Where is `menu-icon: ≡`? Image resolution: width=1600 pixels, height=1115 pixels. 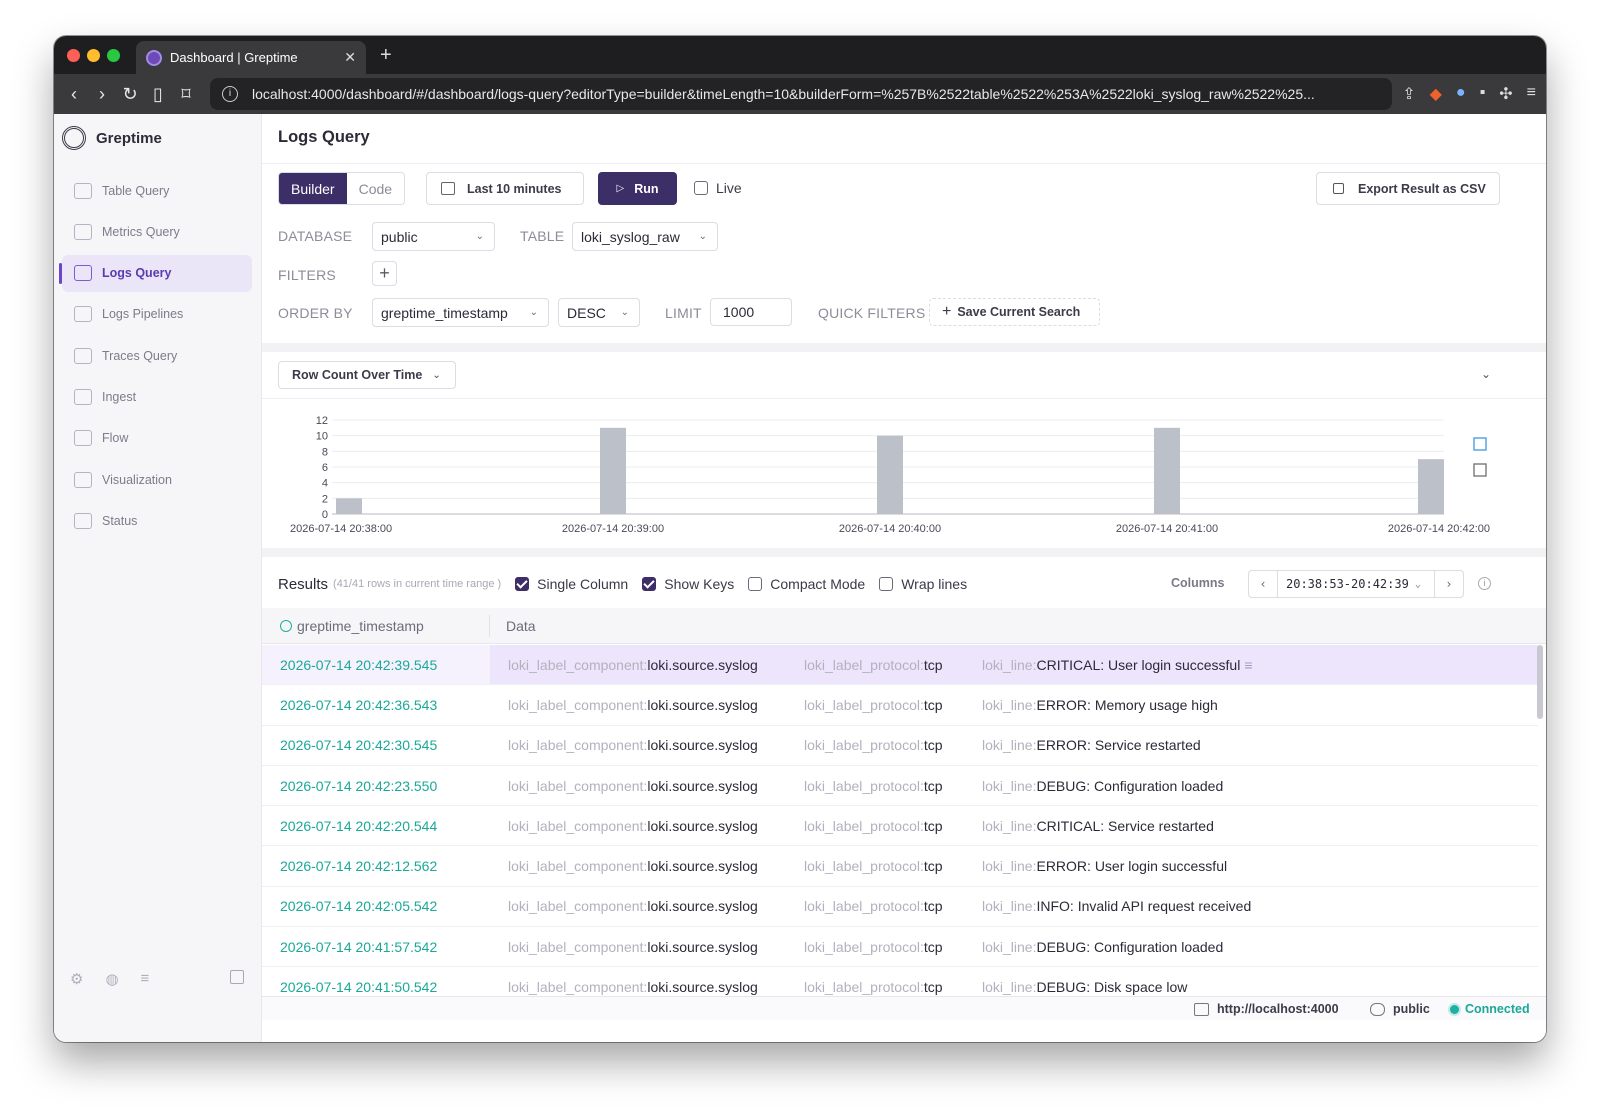 menu-icon: ≡ is located at coordinates (1531, 92).